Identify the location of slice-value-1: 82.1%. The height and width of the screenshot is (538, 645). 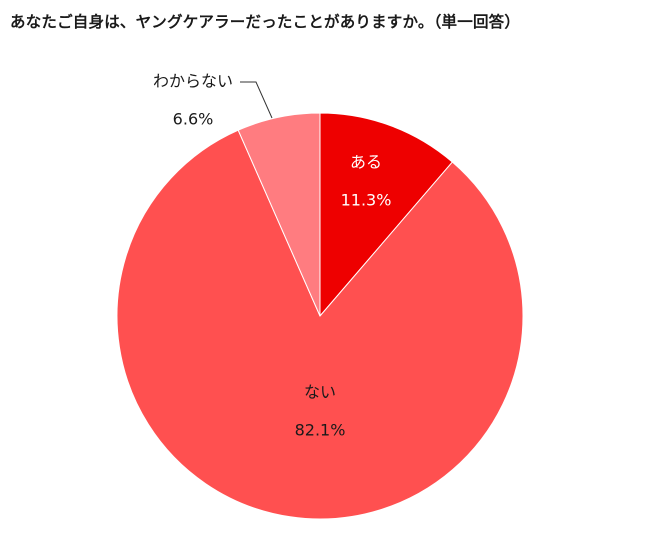
(320, 430).